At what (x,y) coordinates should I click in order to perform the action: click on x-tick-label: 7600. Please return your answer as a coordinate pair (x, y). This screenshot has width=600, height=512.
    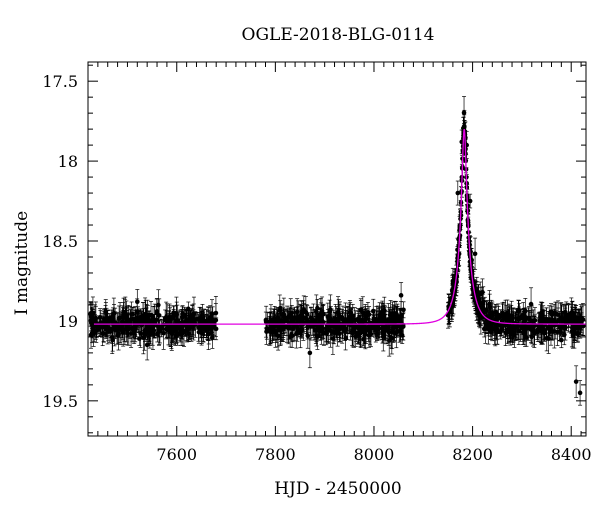
    Looking at the image, I should click on (176, 454).